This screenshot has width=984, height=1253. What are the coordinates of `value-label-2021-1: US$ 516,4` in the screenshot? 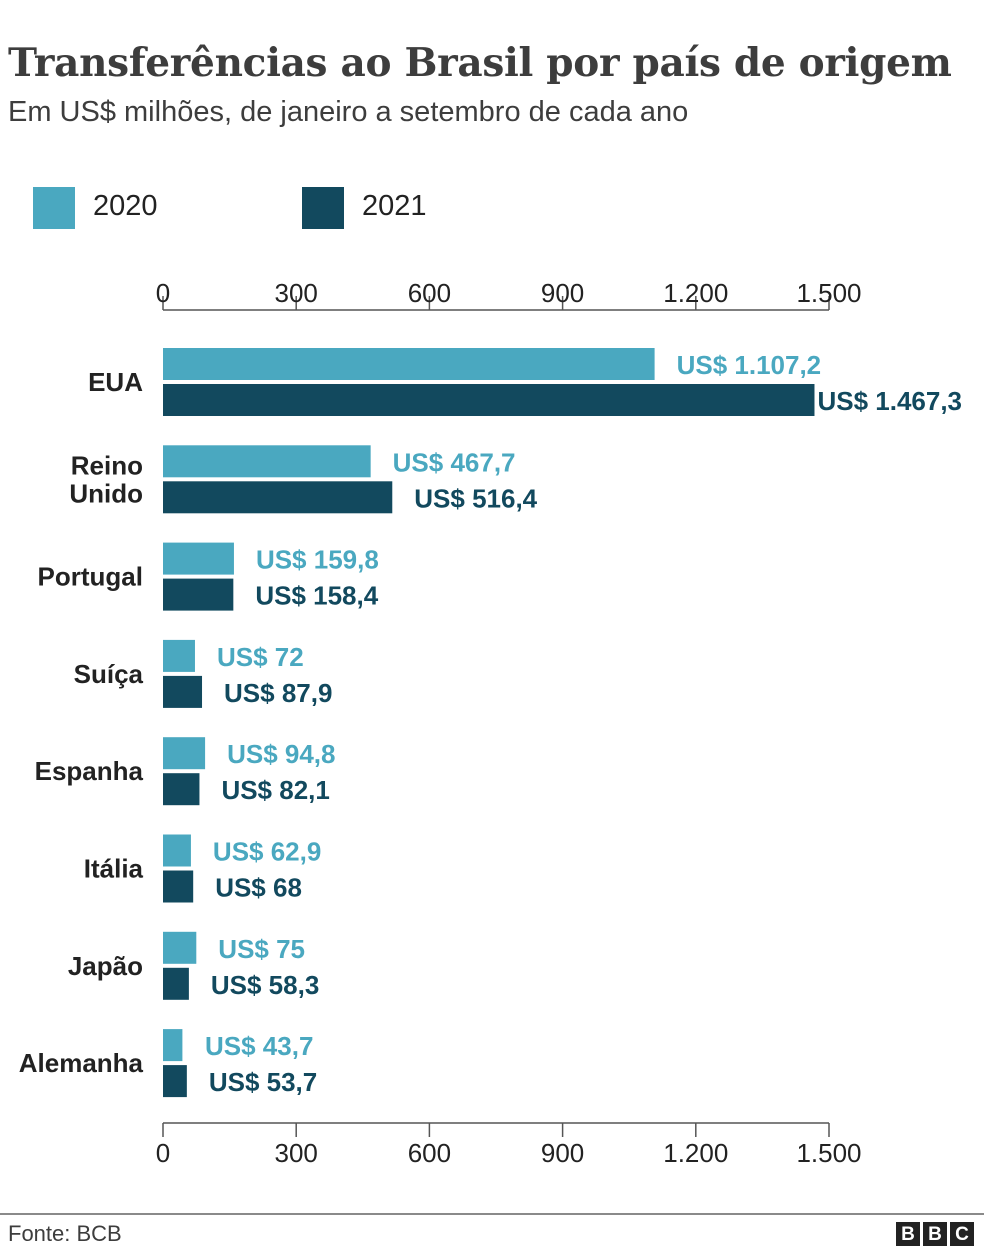 It's located at (475, 498).